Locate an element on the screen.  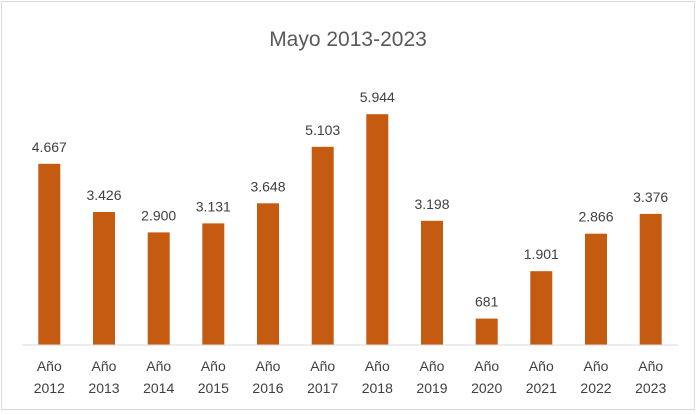
data-label-2014: 2.900 is located at coordinates (158, 215).